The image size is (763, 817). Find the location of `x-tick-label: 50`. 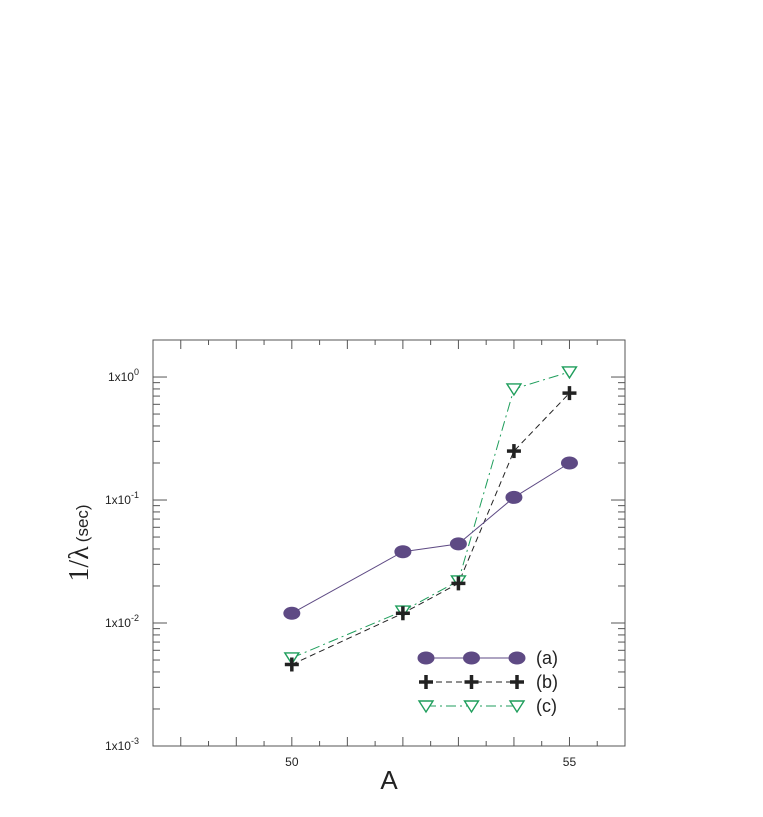

x-tick-label: 50 is located at coordinates (292, 762).